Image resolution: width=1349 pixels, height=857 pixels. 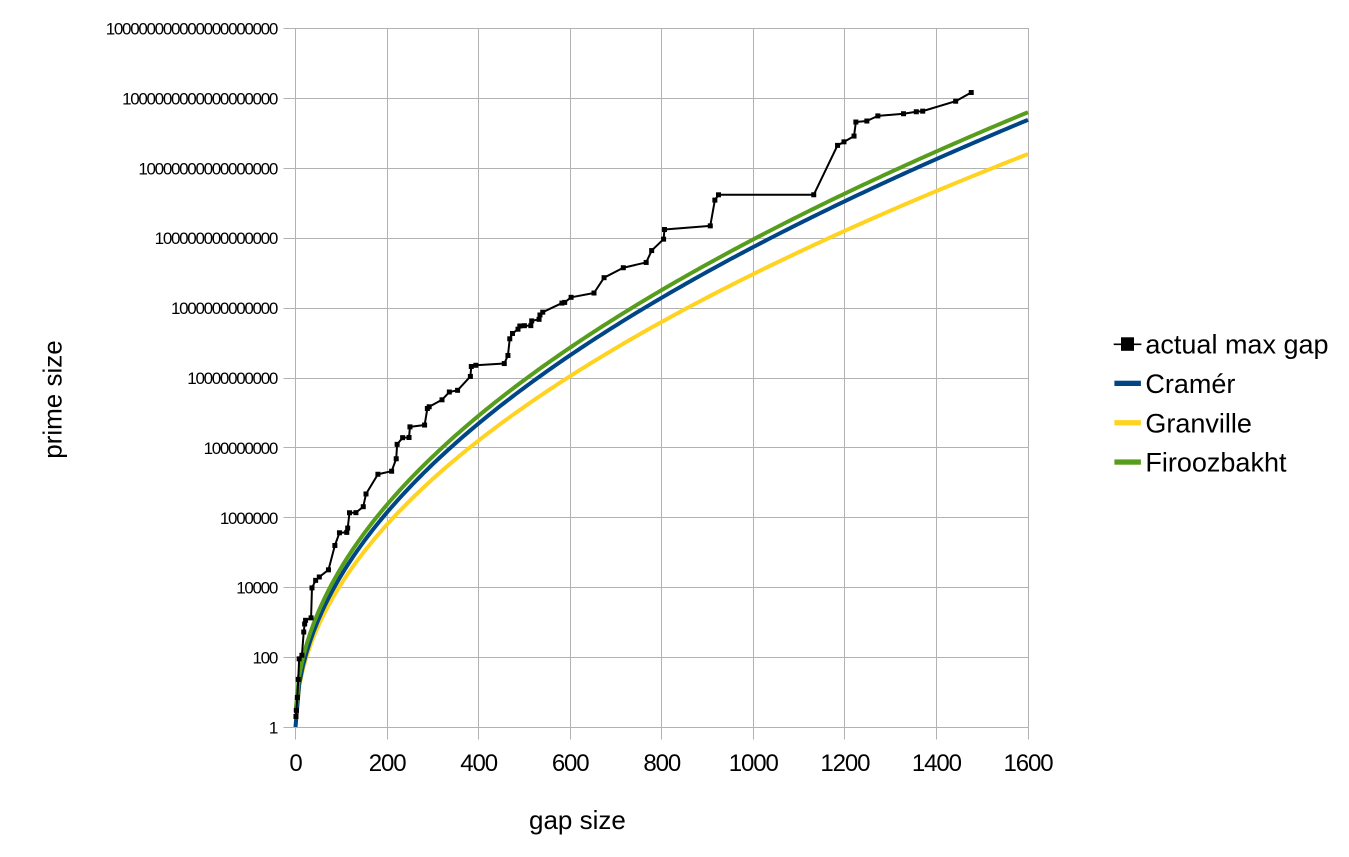 I want to click on svg-text: 10000000000, so click(x=232, y=378).